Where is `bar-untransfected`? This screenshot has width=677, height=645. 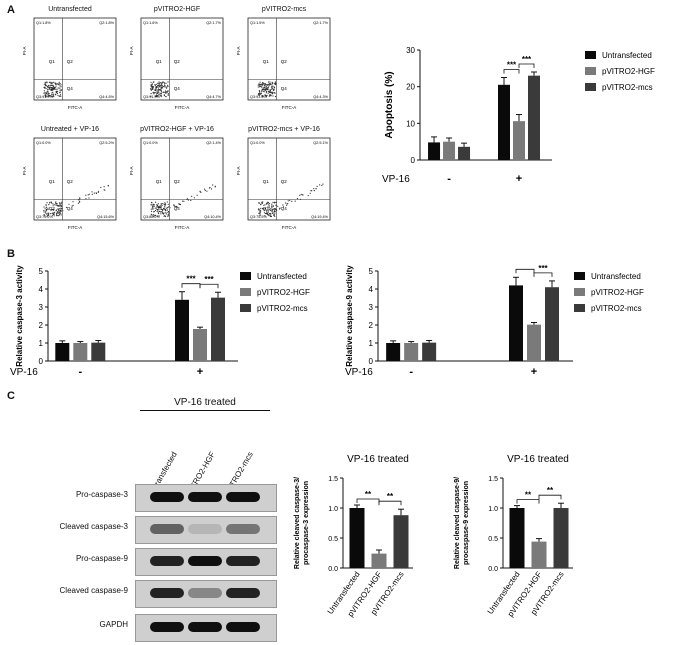 bar-untransfected is located at coordinates (516, 323).